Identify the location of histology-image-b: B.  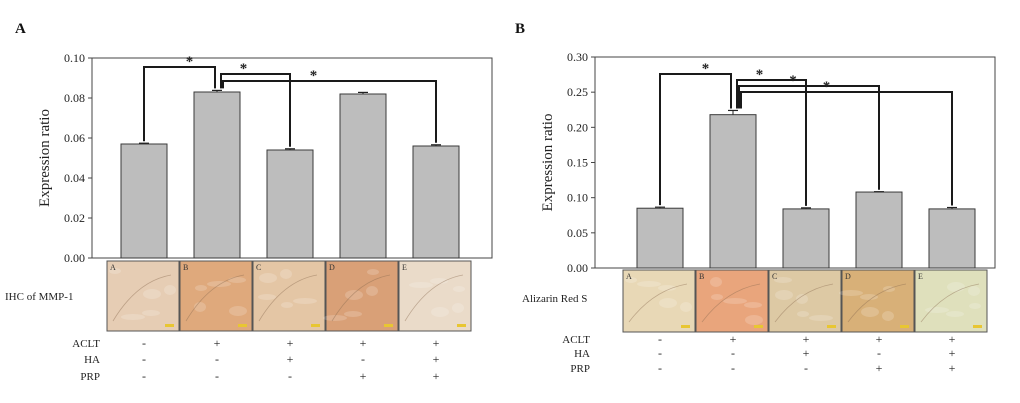
(216, 296).